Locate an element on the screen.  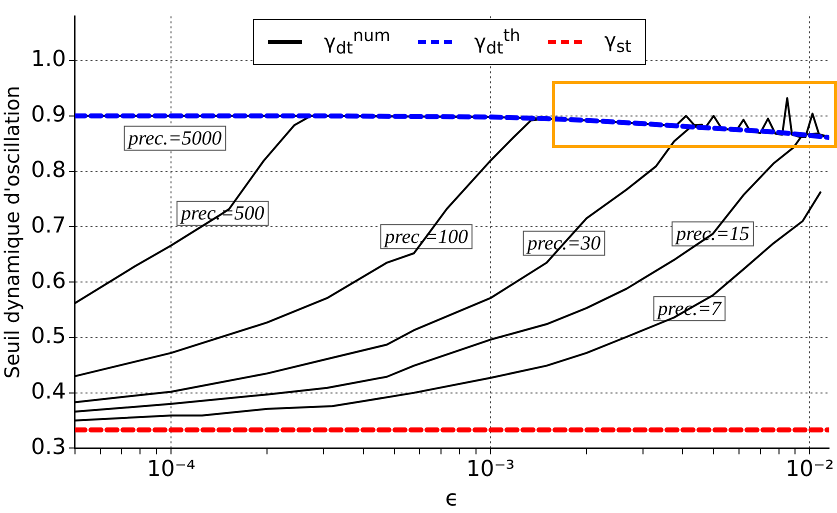
y-axis-title: Seuil dynamique d'oscillation is located at coordinates (12, 232).